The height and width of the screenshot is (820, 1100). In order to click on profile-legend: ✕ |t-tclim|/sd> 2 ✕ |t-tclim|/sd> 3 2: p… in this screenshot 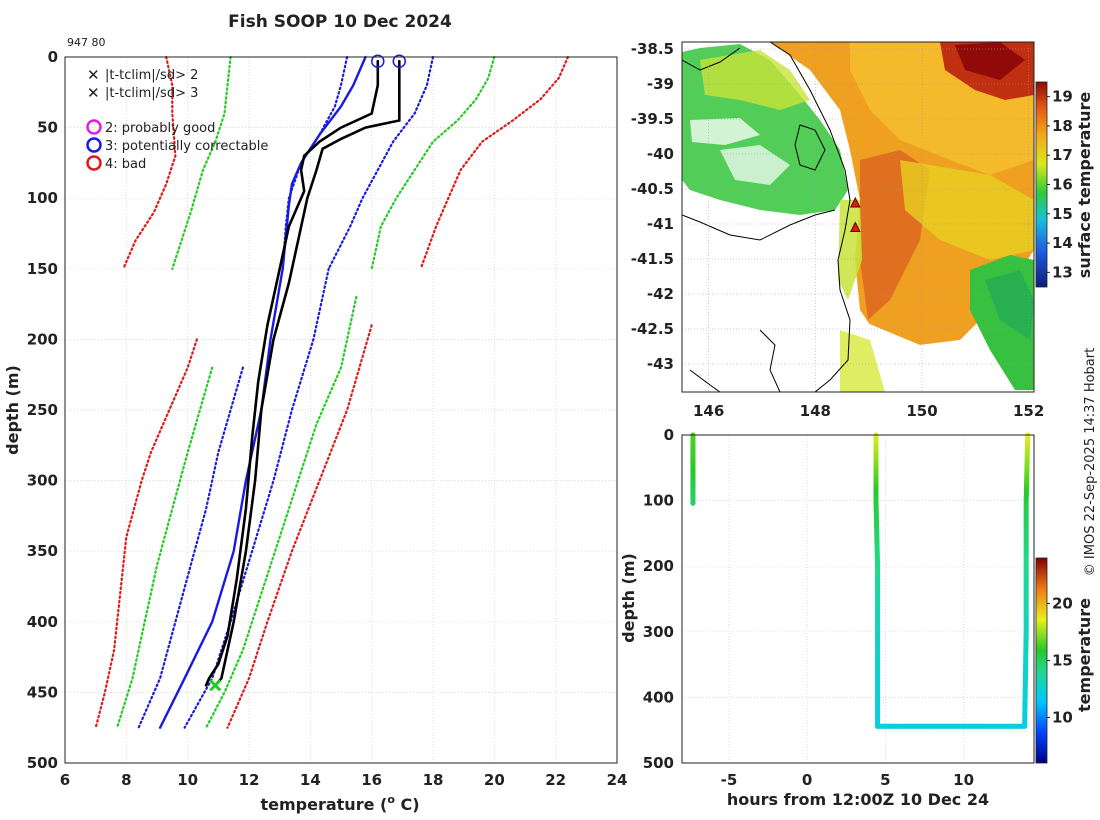, I will do `click(177, 119)`.